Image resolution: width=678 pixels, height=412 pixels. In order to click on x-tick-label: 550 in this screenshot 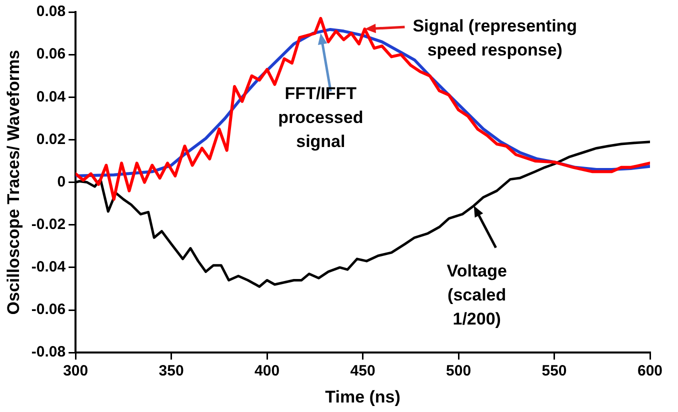, I will do `click(554, 371)`.